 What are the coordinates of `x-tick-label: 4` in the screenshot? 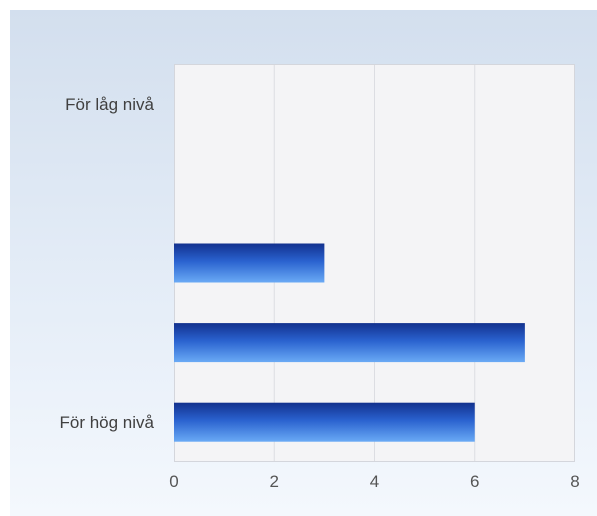 It's located at (374, 481).